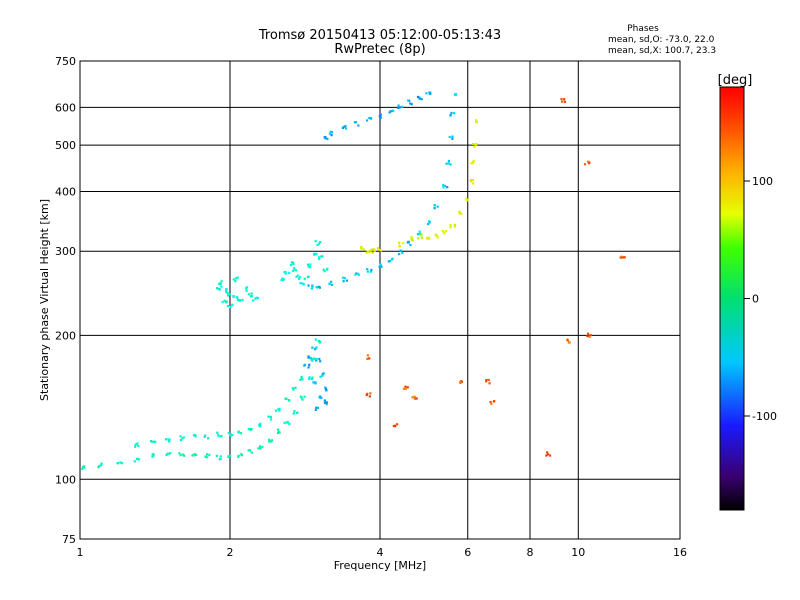  What do you see at coordinates (80, 552) in the screenshot?
I see `x-tick-label: 1` at bounding box center [80, 552].